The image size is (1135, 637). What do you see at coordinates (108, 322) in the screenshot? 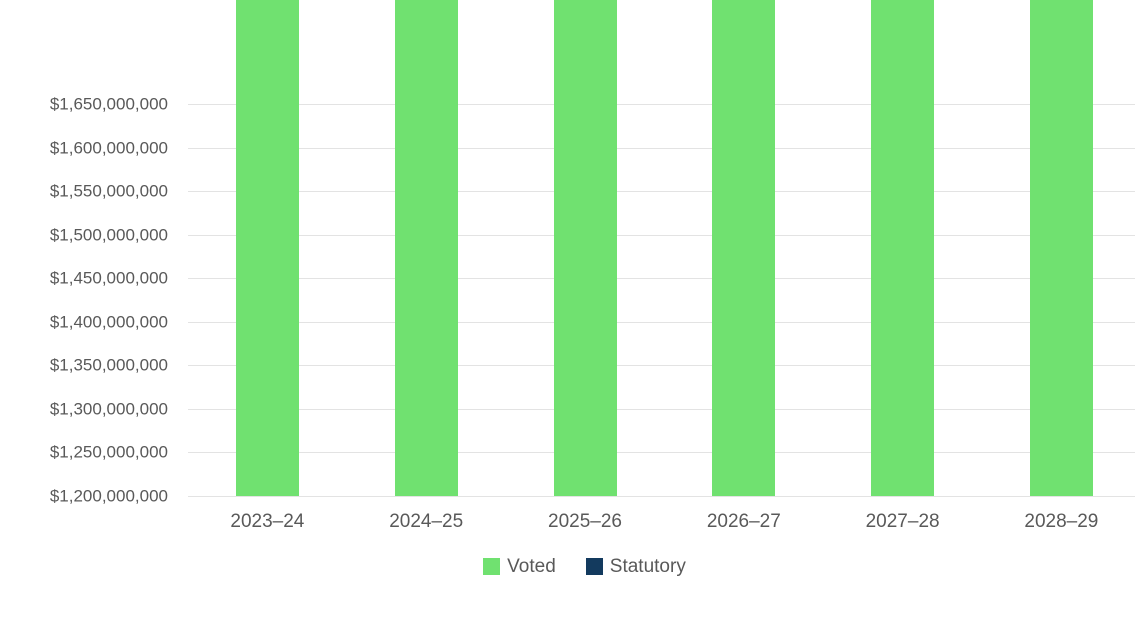
I see `y-axis-tick-label: $1,400,000,000` at bounding box center [108, 322].